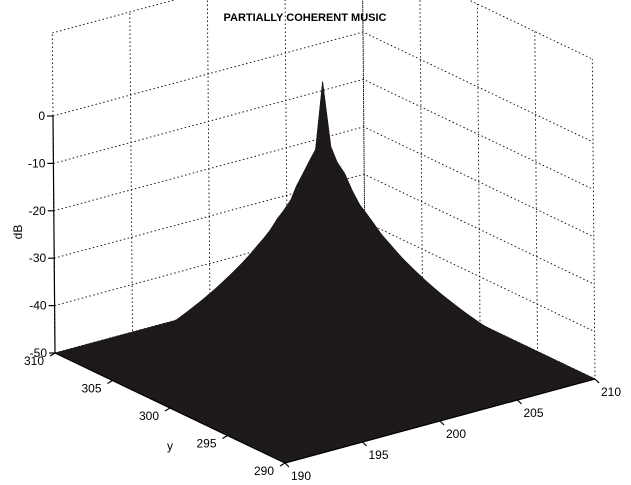 The width and height of the screenshot is (631, 485). Describe the element at coordinates (38, 258) in the screenshot. I see `z-tick-label: -30` at that location.